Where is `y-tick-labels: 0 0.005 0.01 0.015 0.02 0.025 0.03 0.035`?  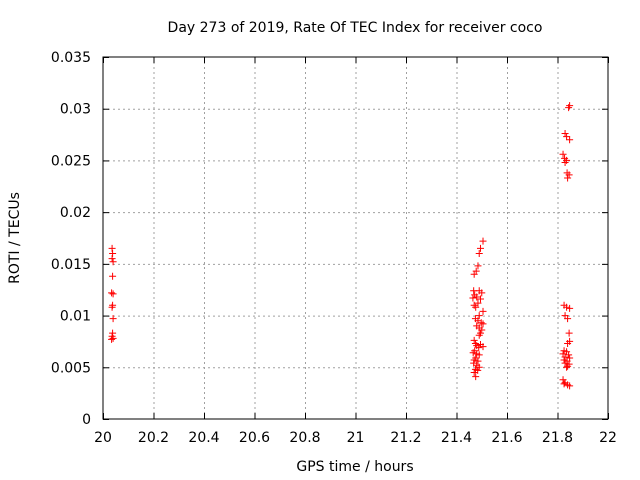 y-tick-labels: 0 0.005 0.01 0.015 0.02 0.025 0.03 0.035 is located at coordinates (71, 239).